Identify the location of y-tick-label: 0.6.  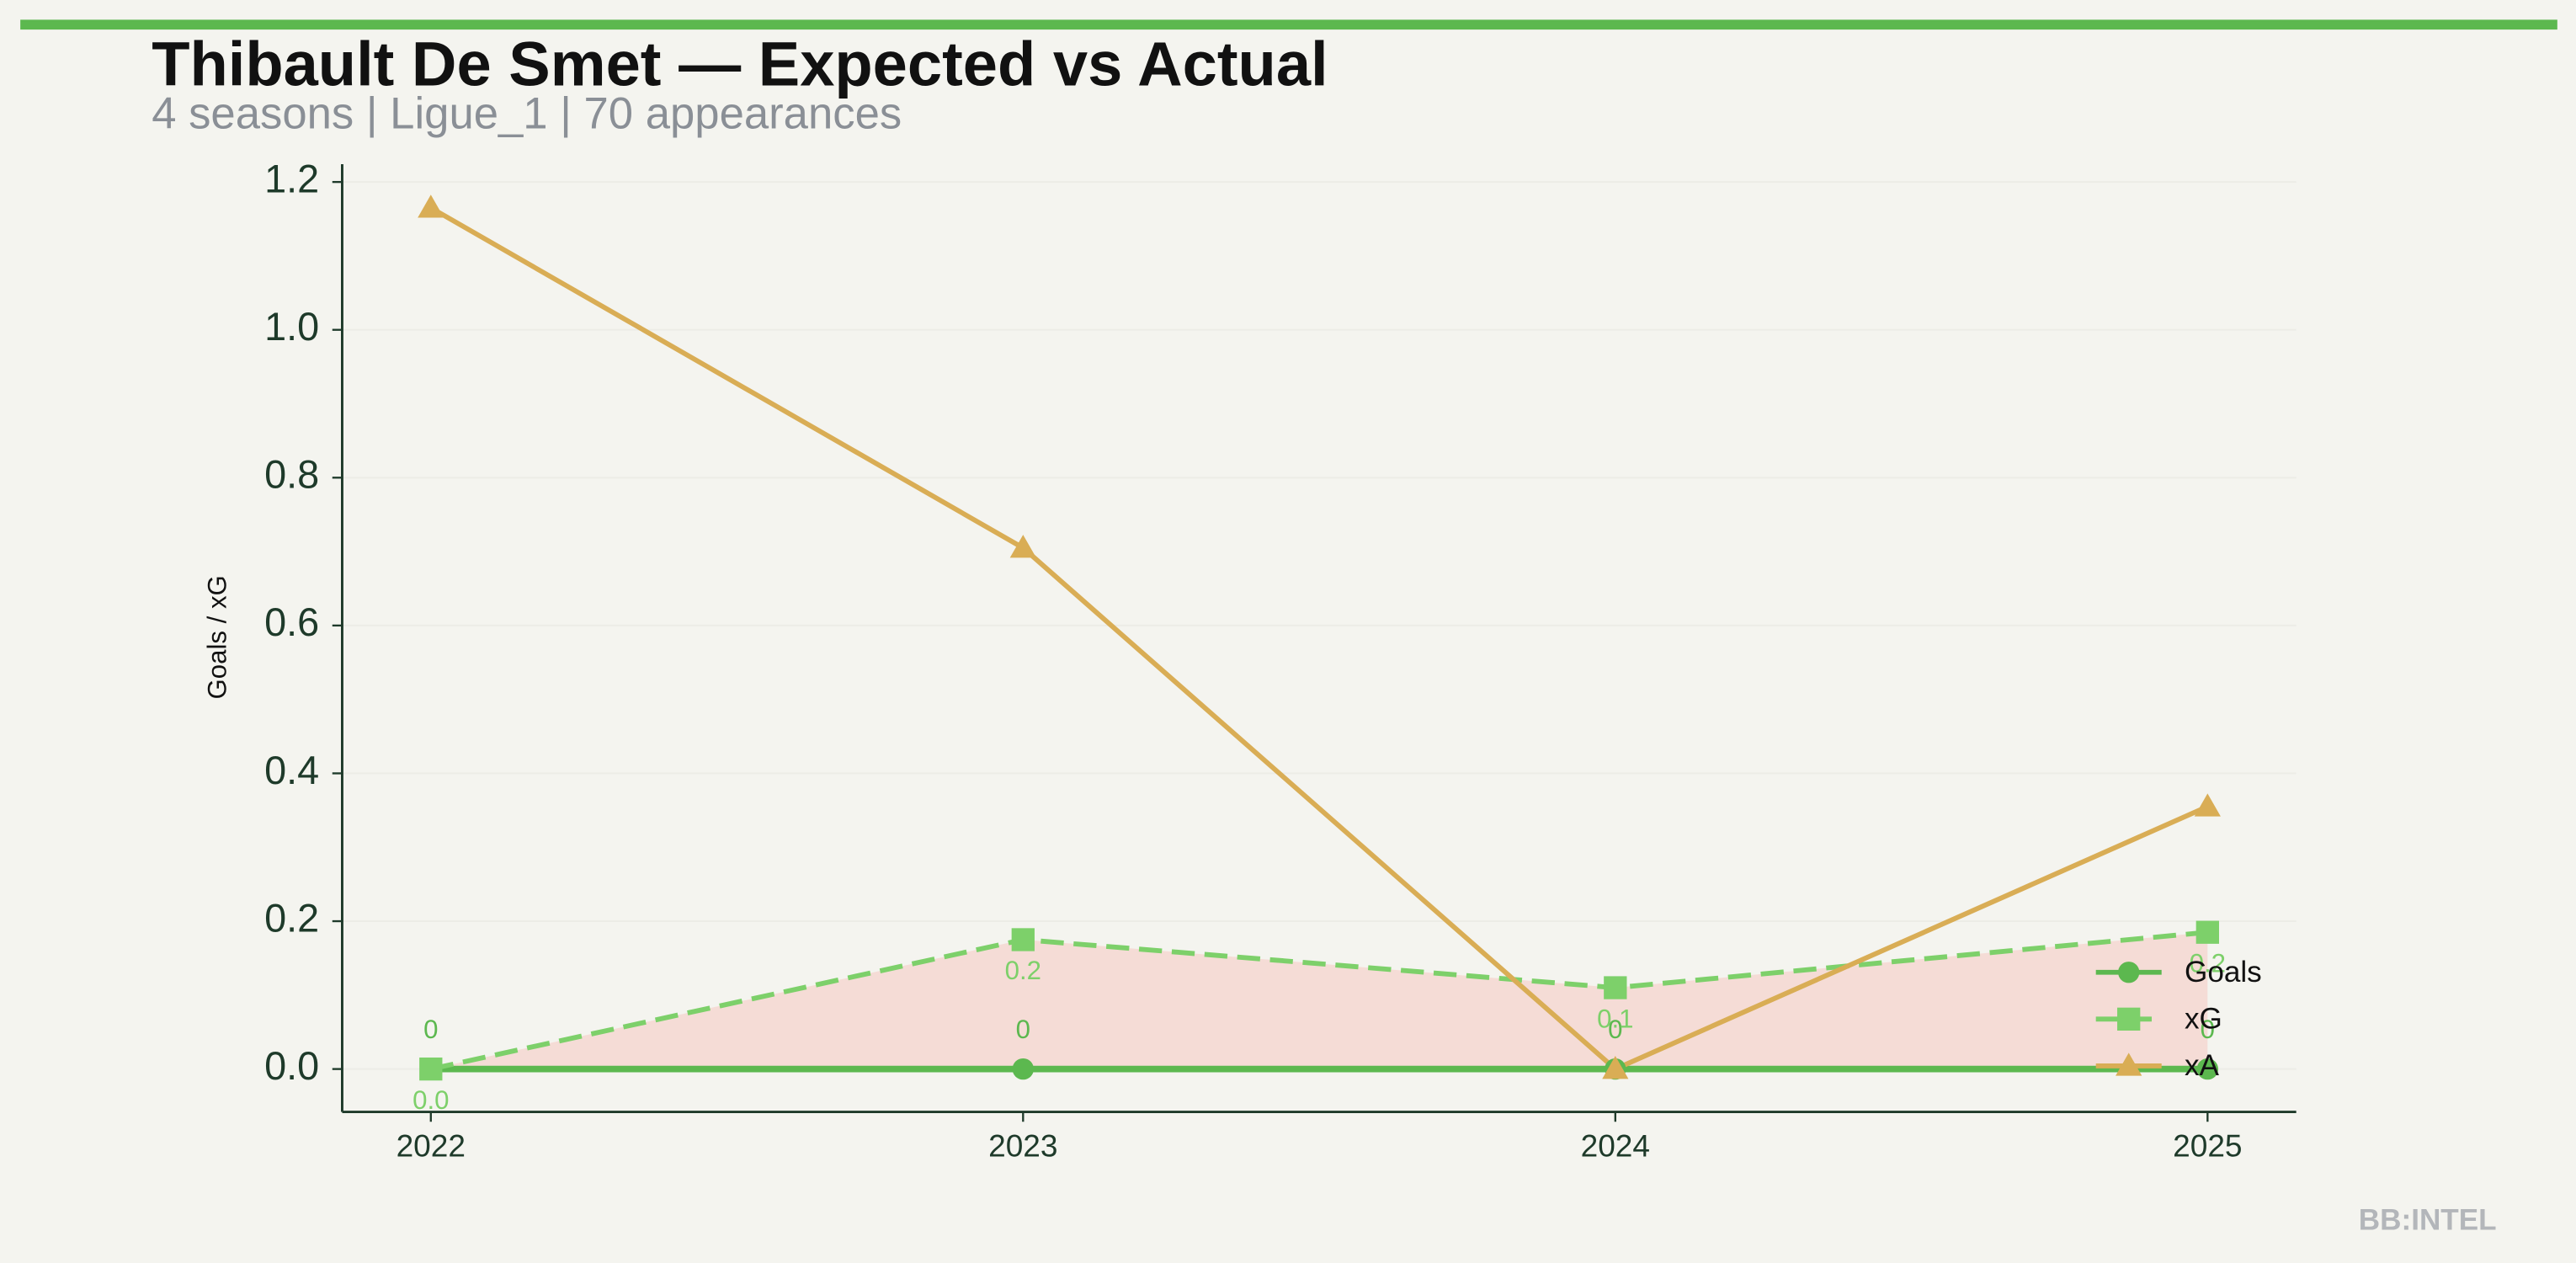
(291, 622).